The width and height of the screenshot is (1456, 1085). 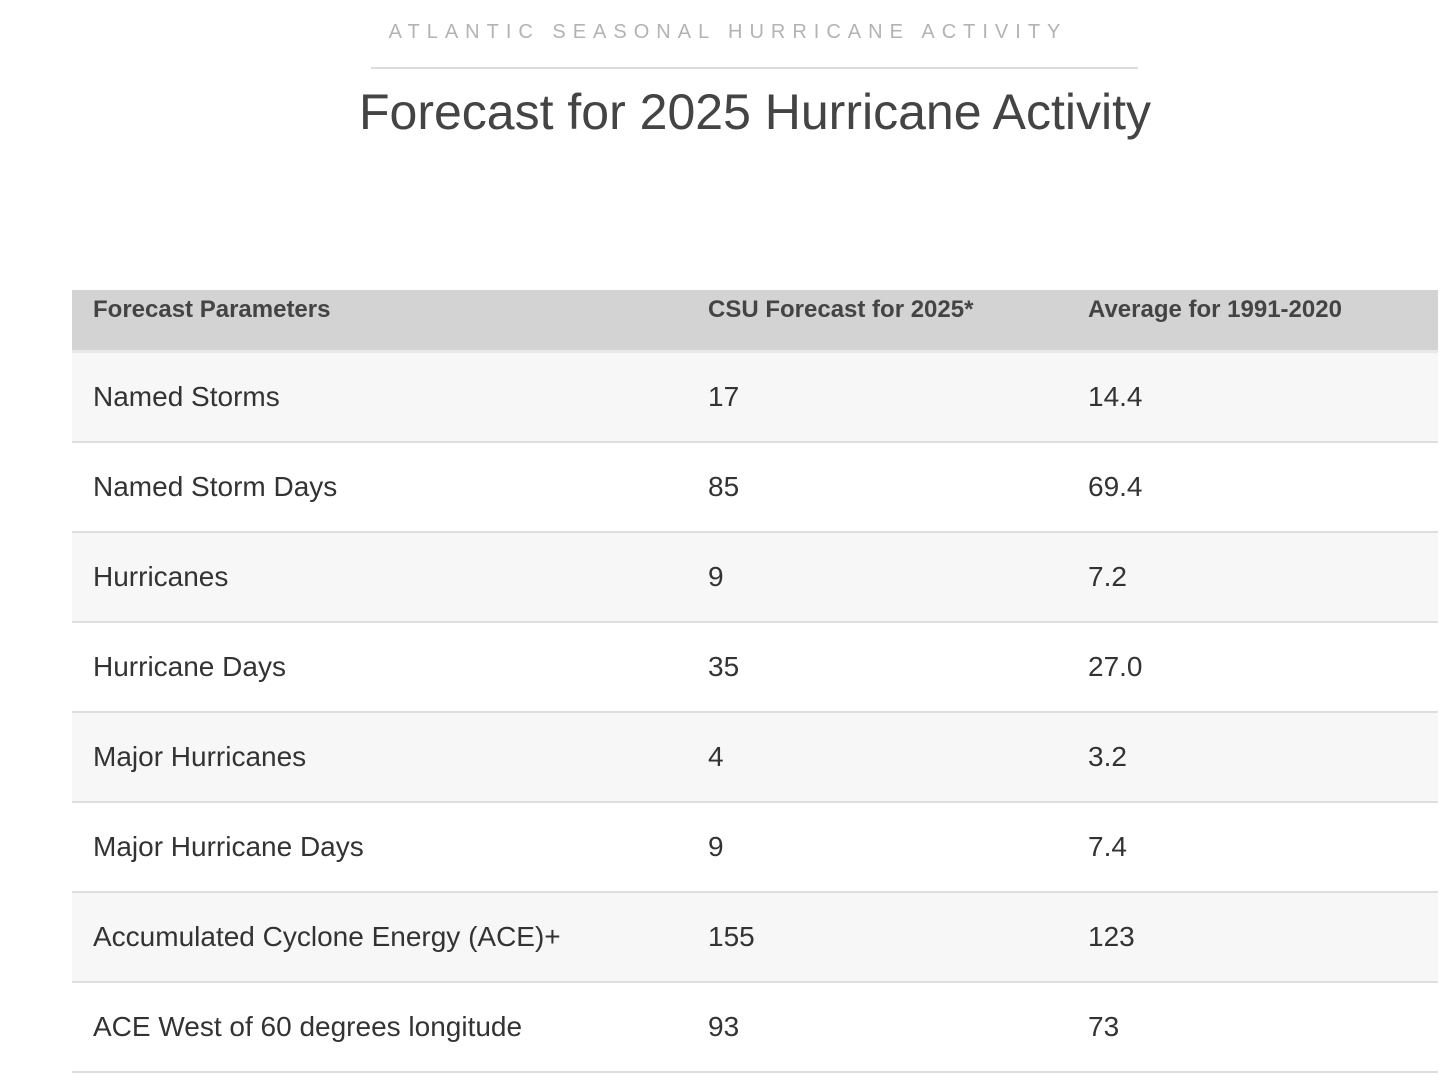 What do you see at coordinates (755, 112) in the screenshot?
I see `page-title: Forecast for 2025 Hurricane Activity` at bounding box center [755, 112].